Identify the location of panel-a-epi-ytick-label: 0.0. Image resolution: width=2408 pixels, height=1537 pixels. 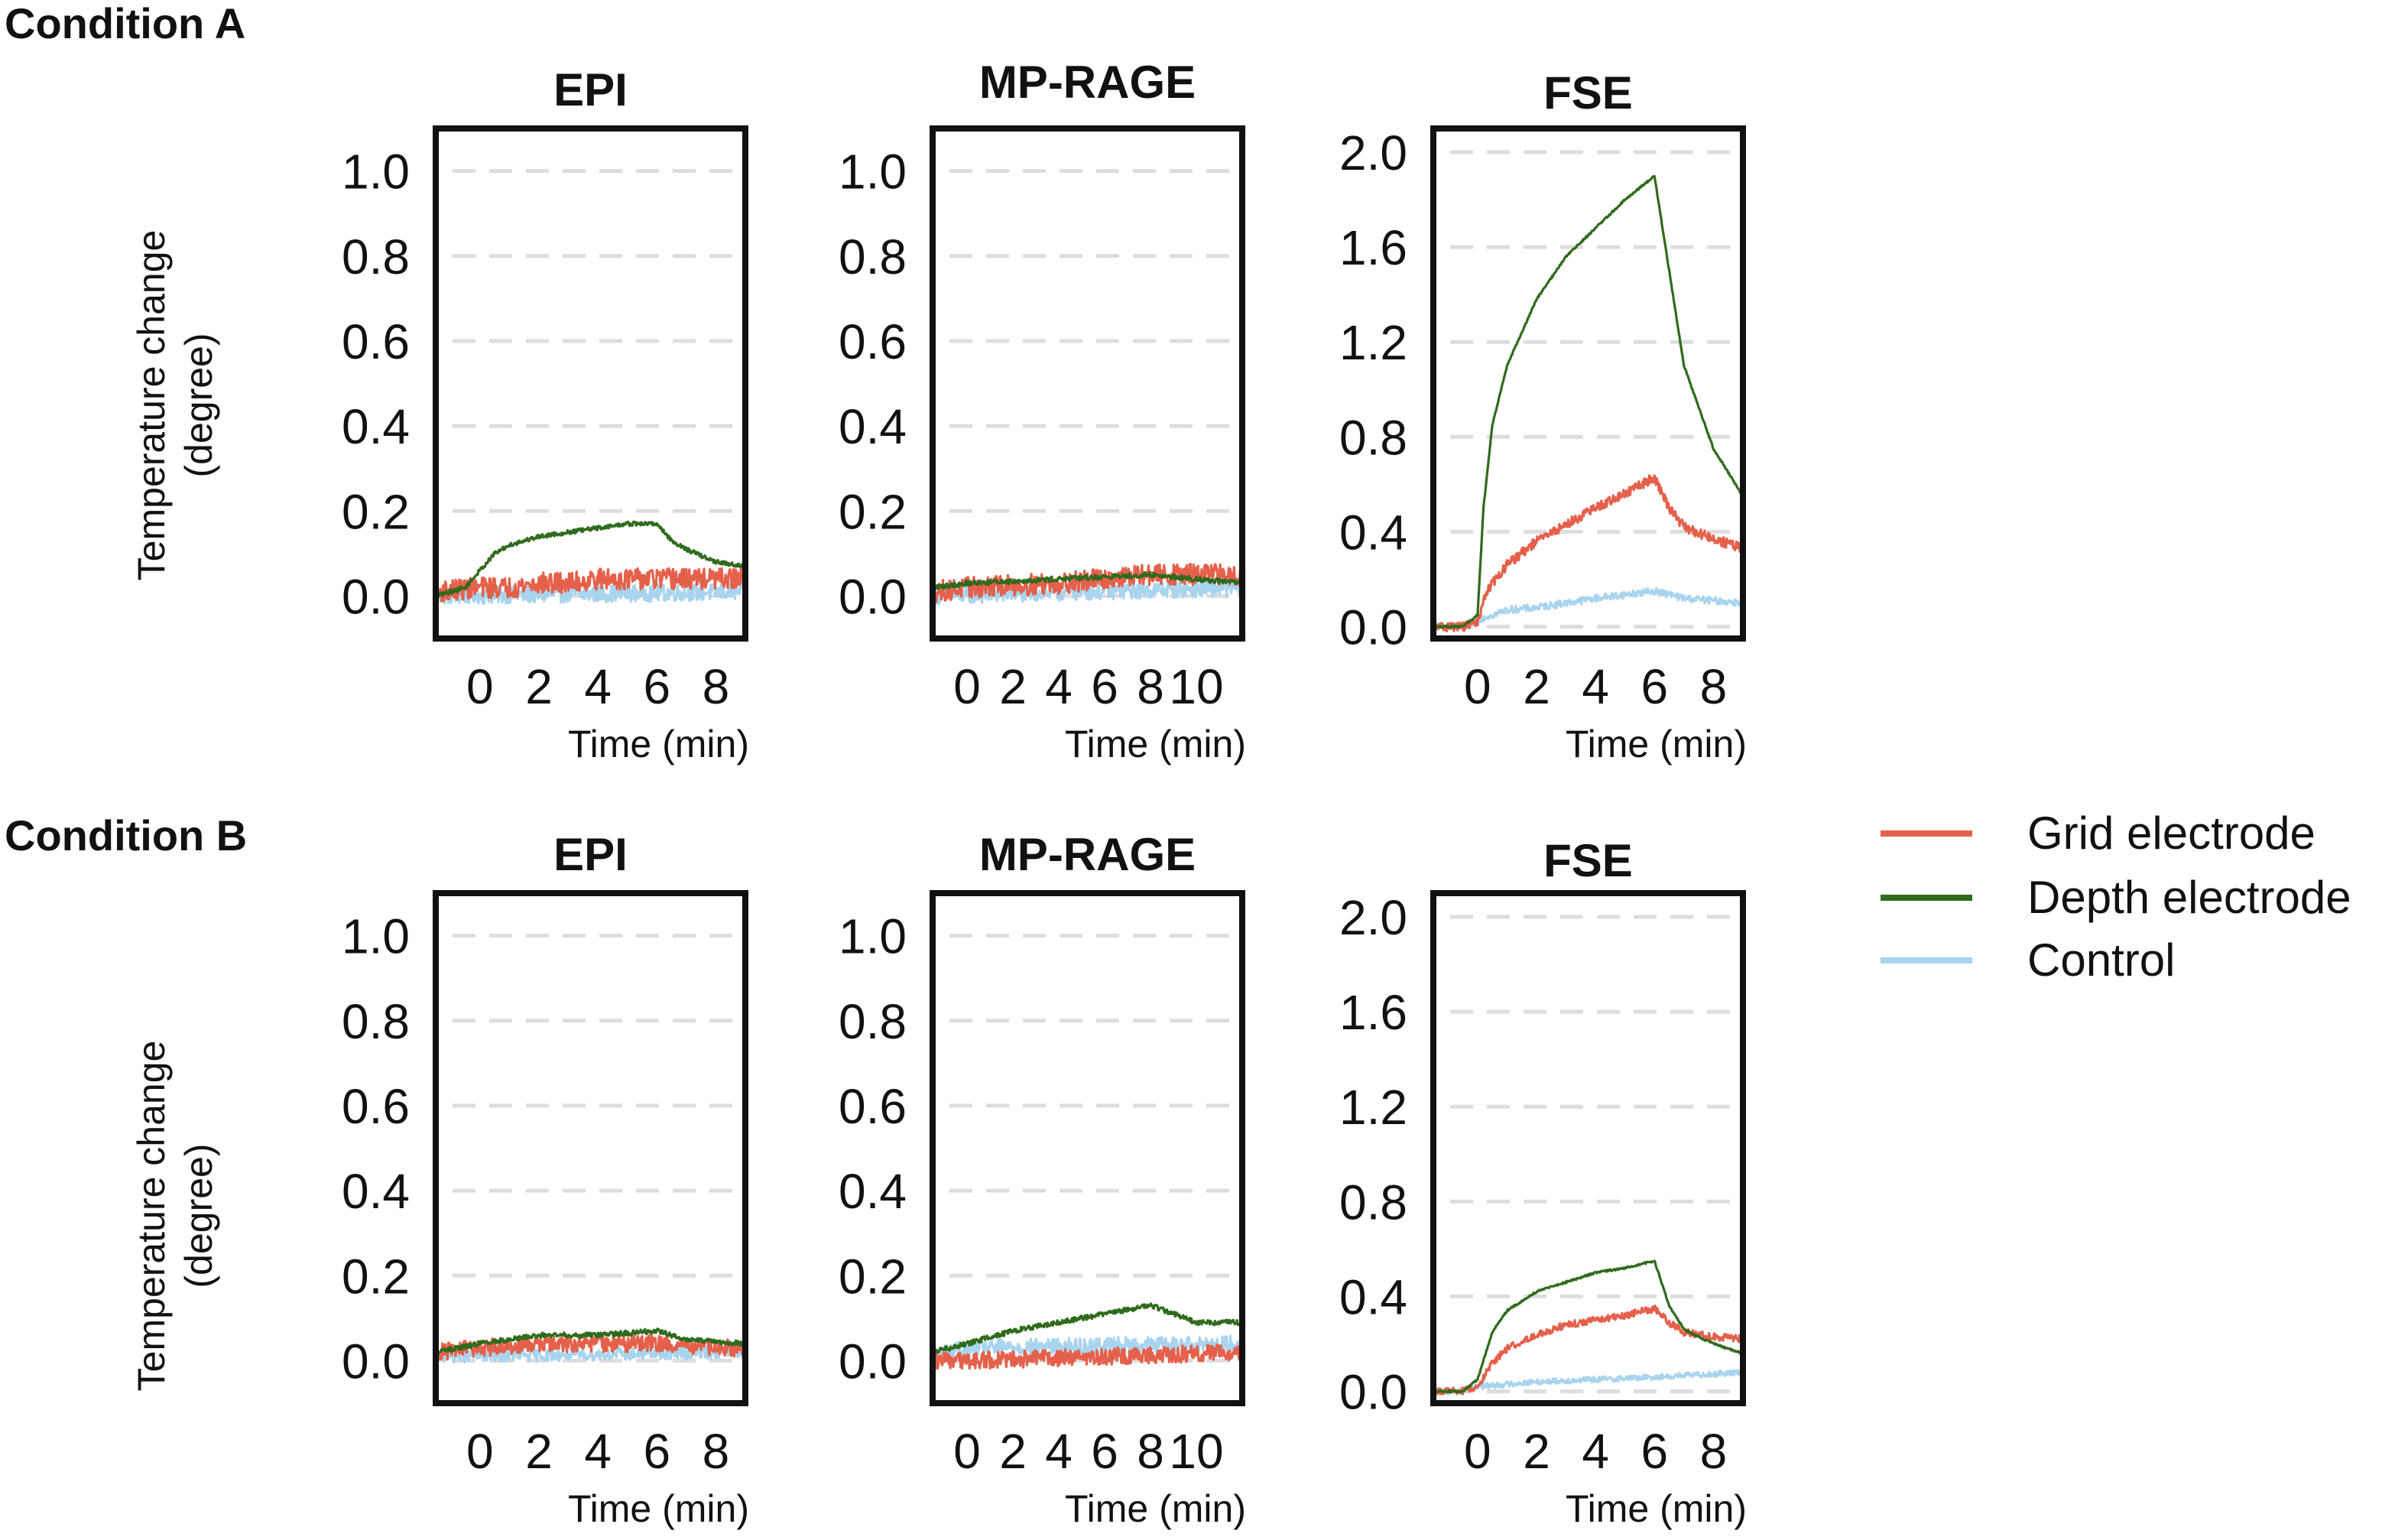
(376, 596).